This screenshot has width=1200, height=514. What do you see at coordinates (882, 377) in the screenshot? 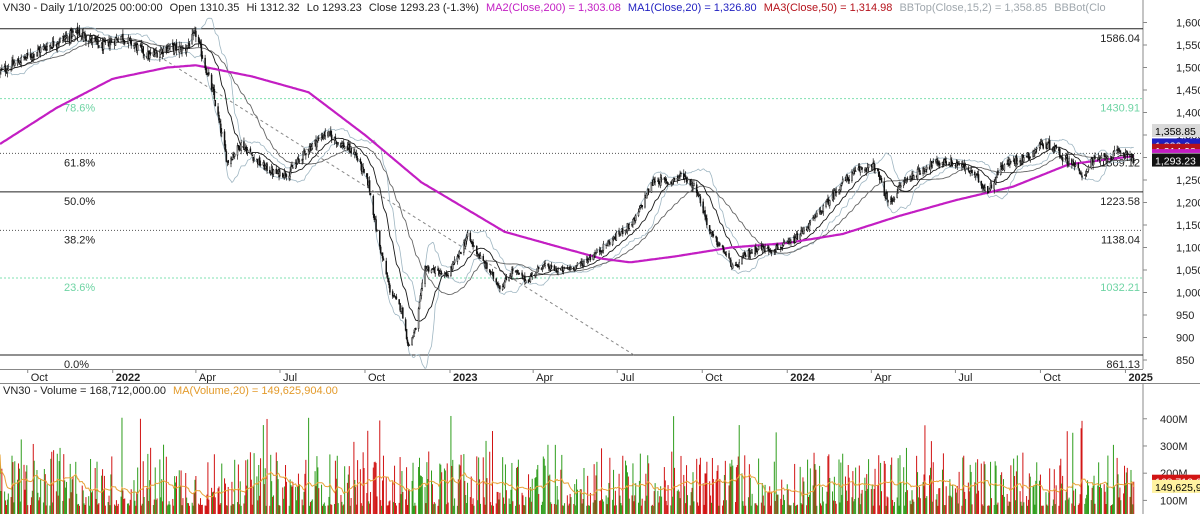
I see `date-axis-label: Apr` at bounding box center [882, 377].